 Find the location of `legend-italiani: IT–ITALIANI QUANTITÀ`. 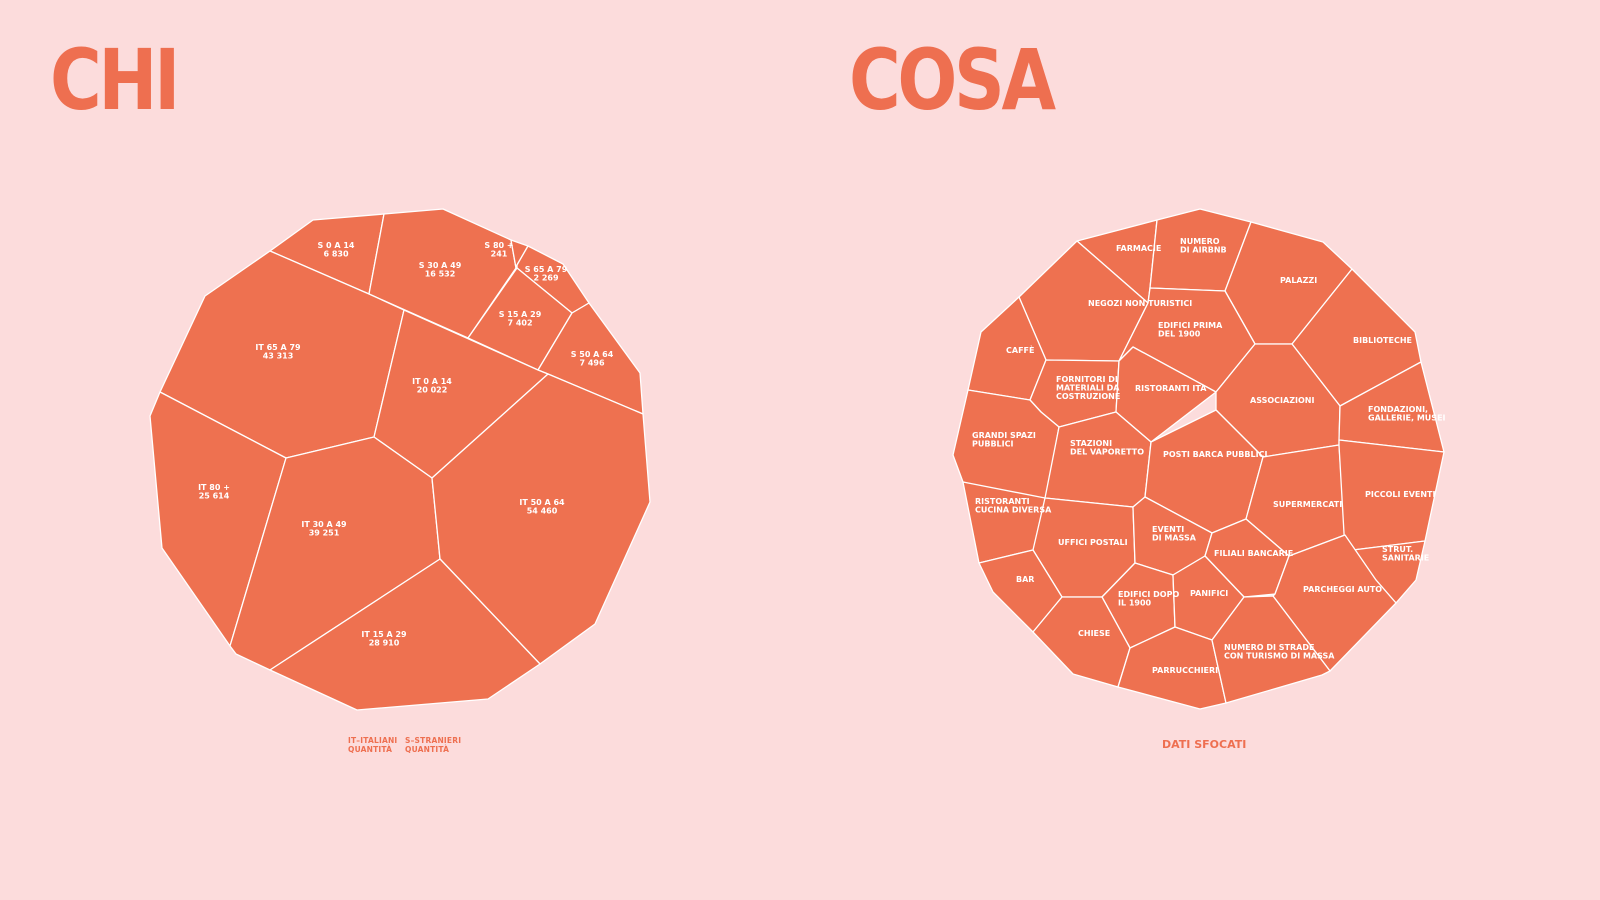

legend-italiani: IT–ITALIANI QUANTITÀ is located at coordinates (372, 745).